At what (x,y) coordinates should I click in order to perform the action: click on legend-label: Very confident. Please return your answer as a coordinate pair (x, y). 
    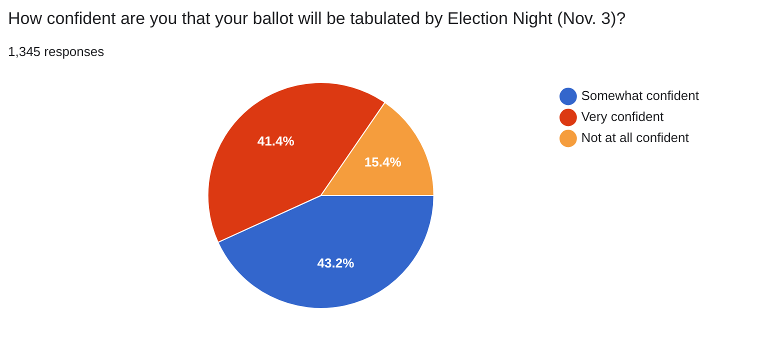
    Looking at the image, I should click on (622, 116).